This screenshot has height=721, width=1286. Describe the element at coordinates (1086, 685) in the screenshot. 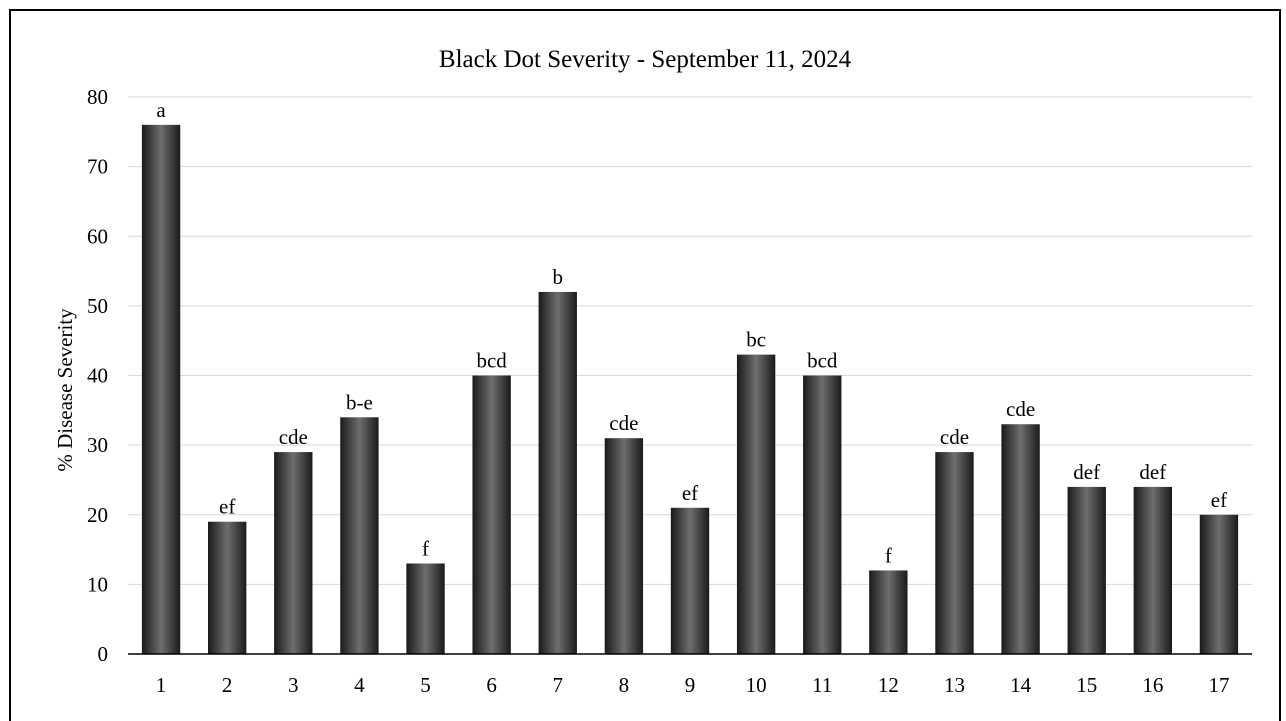

I see `x-tick-label: 15` at that location.